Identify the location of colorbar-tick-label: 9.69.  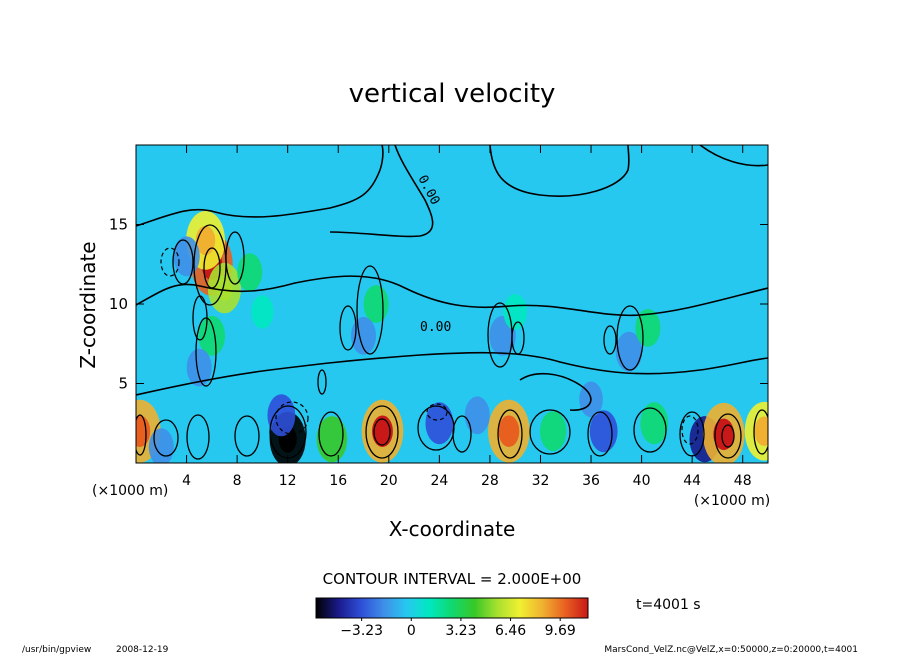
(560, 631).